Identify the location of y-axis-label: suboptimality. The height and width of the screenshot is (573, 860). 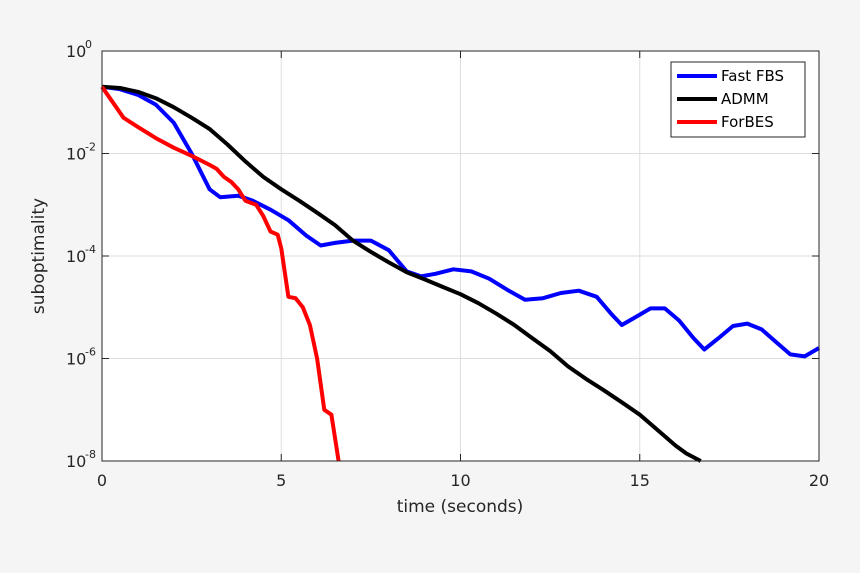
(39, 256).